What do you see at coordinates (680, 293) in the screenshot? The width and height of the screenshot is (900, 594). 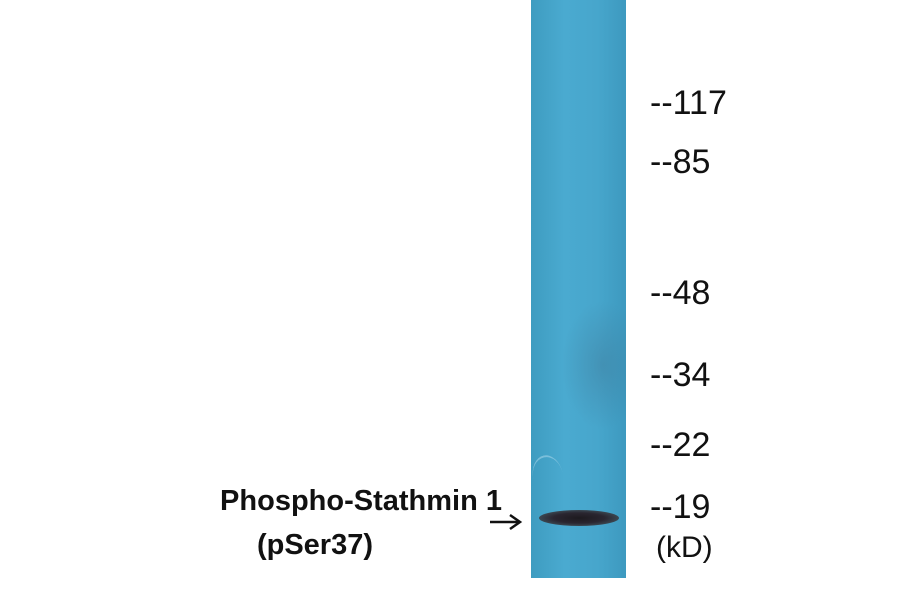 I see `marker-48: --48` at bounding box center [680, 293].